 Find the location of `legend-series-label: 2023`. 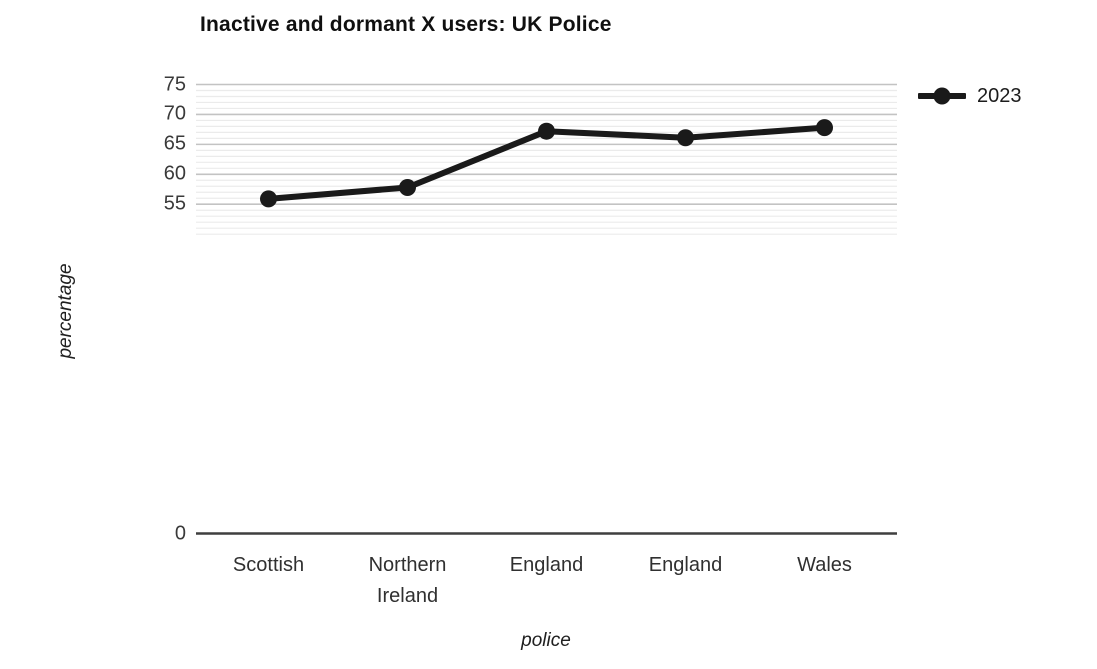

legend-series-label: 2023 is located at coordinates (999, 95).